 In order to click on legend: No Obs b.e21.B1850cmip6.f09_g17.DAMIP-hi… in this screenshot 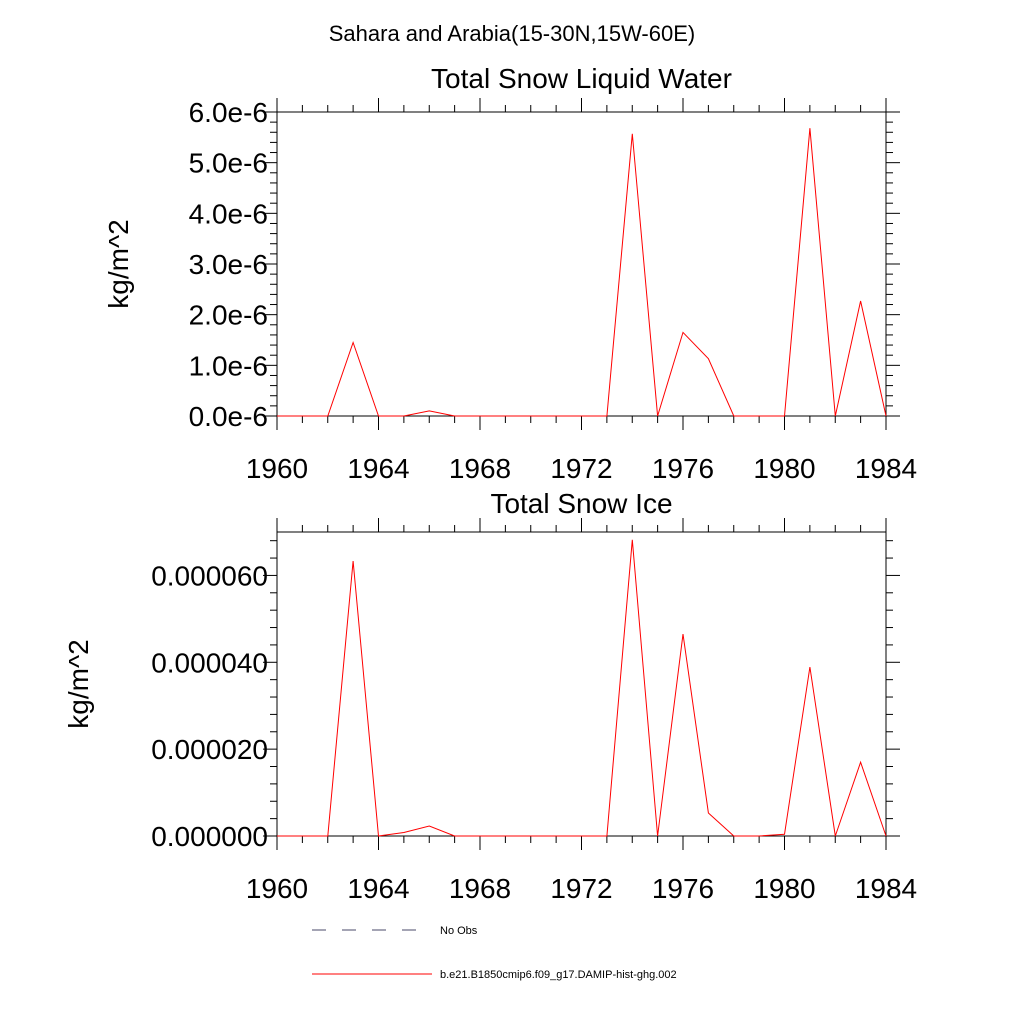, I will do `click(494, 953)`.